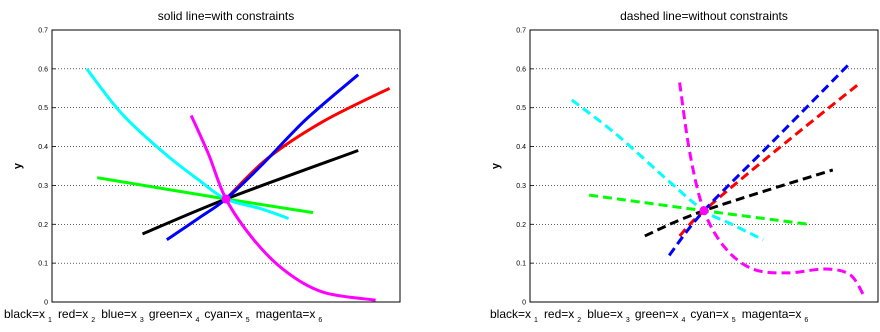  I want to click on series-line-black, so click(739, 203).